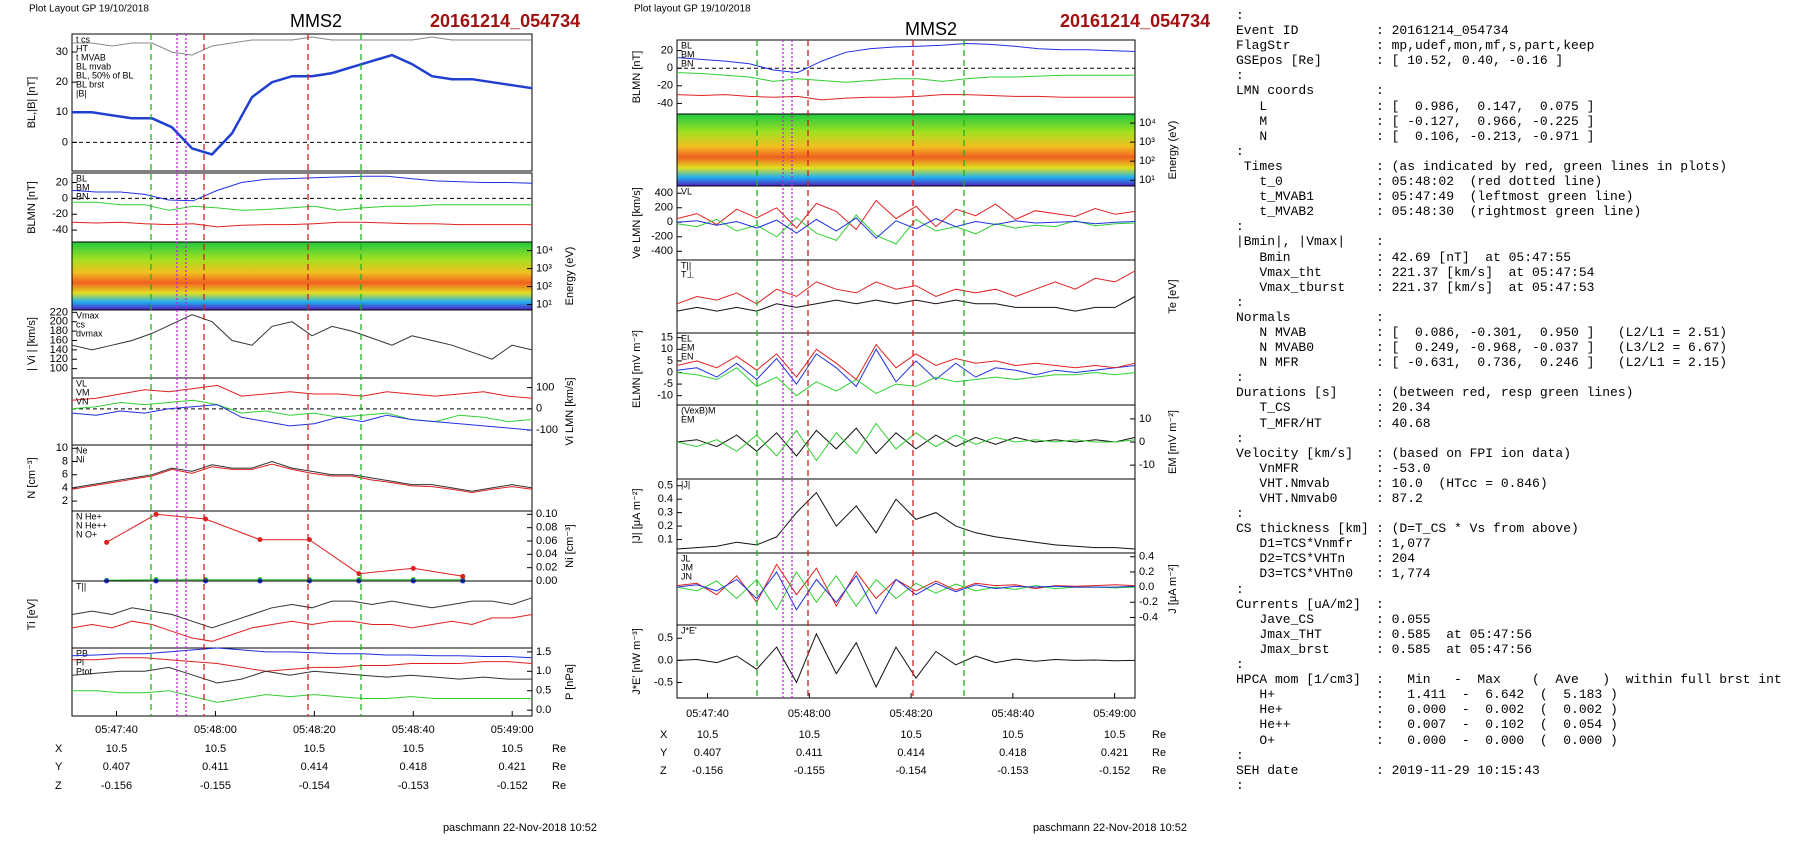 This screenshot has height=841, width=1804. Describe the element at coordinates (59, 331) in the screenshot. I see `y-tick-label: 180` at that location.